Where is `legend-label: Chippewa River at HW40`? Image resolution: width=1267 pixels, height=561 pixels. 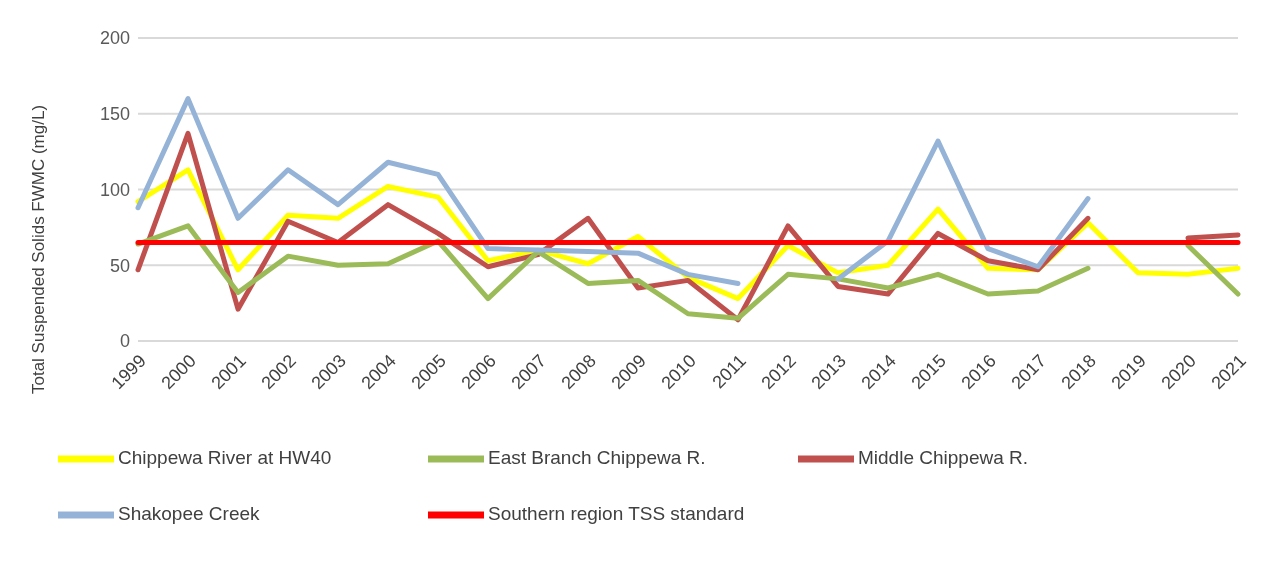
legend-label: Chippewa River at HW40 is located at coordinates (225, 458).